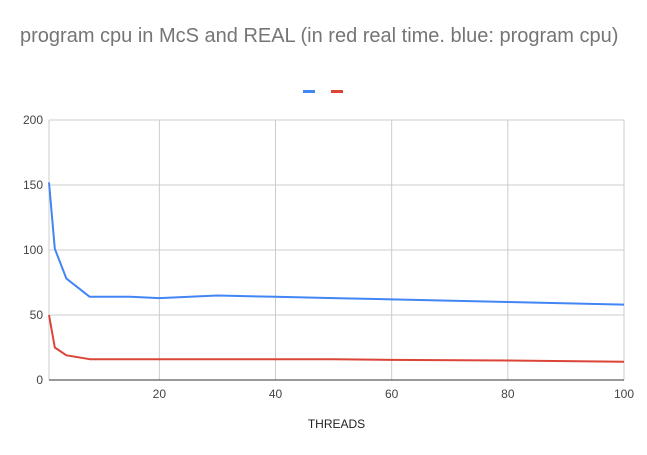  What do you see at coordinates (39, 380) in the screenshot?
I see `y-tick-label: 0` at bounding box center [39, 380].